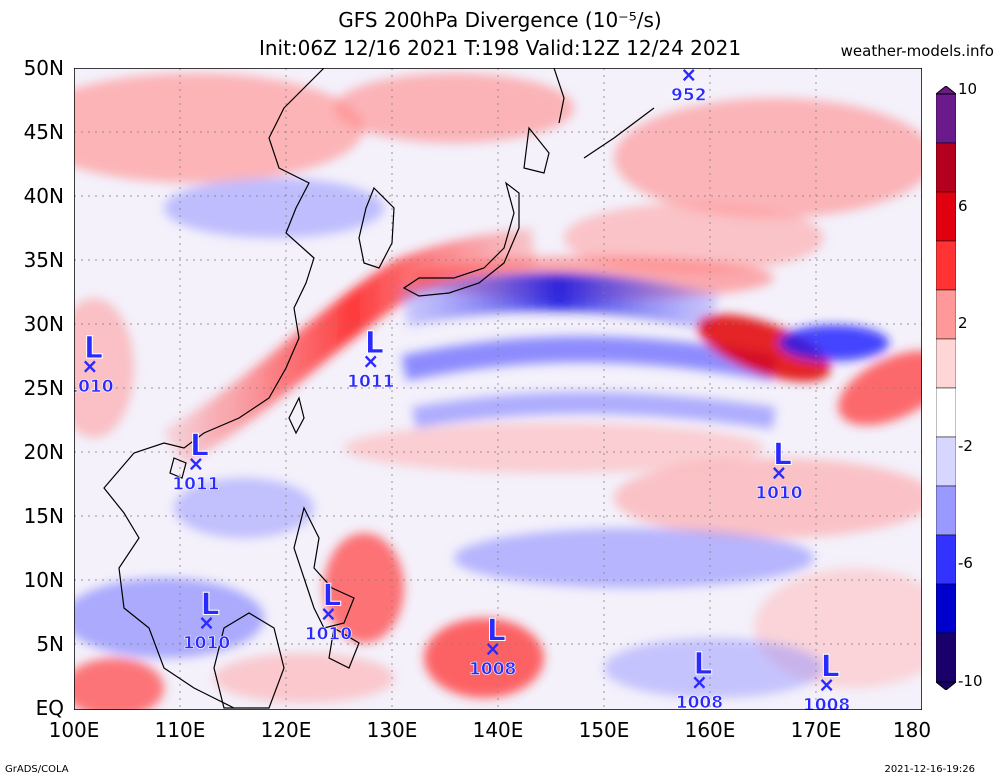  What do you see at coordinates (43, 580) in the screenshot?
I see `lat-tick: 10N` at bounding box center [43, 580].